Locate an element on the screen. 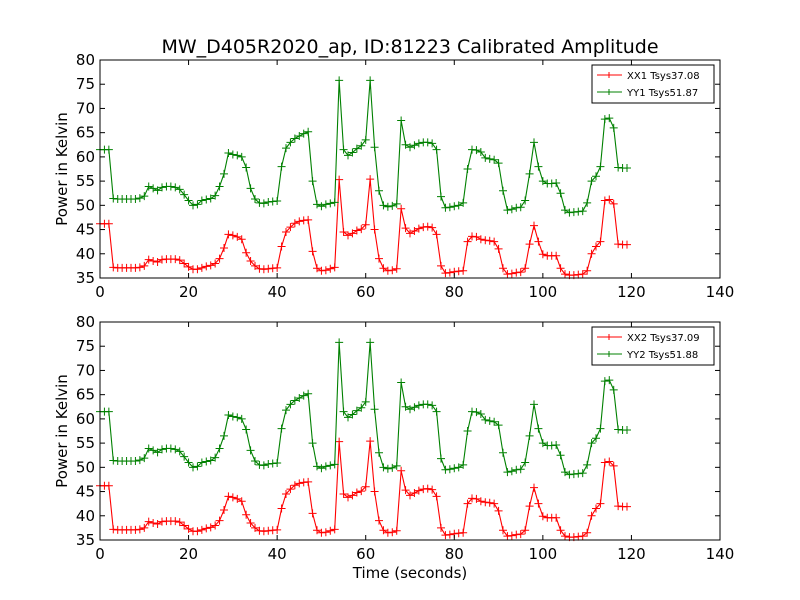 Image resolution: width=800 pixels, height=600 pixels. y-tick-label: 80 is located at coordinates (85, 60).